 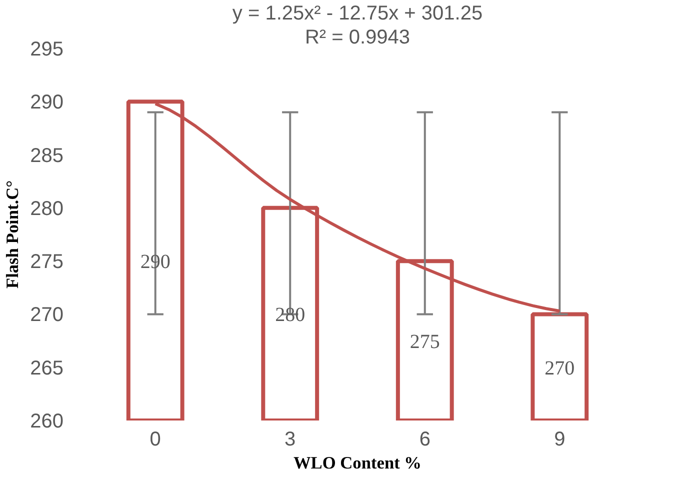 What do you see at coordinates (357, 463) in the screenshot?
I see `x-axis-title: WLO Content %` at bounding box center [357, 463].